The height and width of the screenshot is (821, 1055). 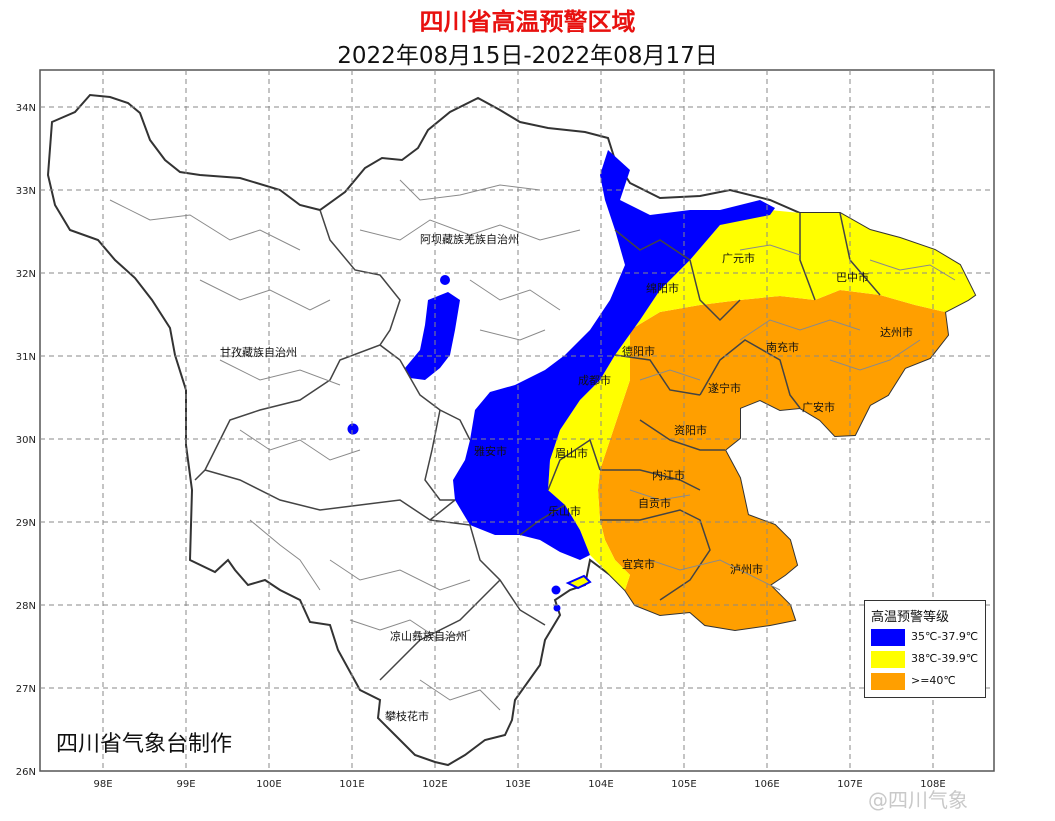 What do you see at coordinates (738, 258) in the screenshot?
I see `label-guangyuan: 广元市` at bounding box center [738, 258].